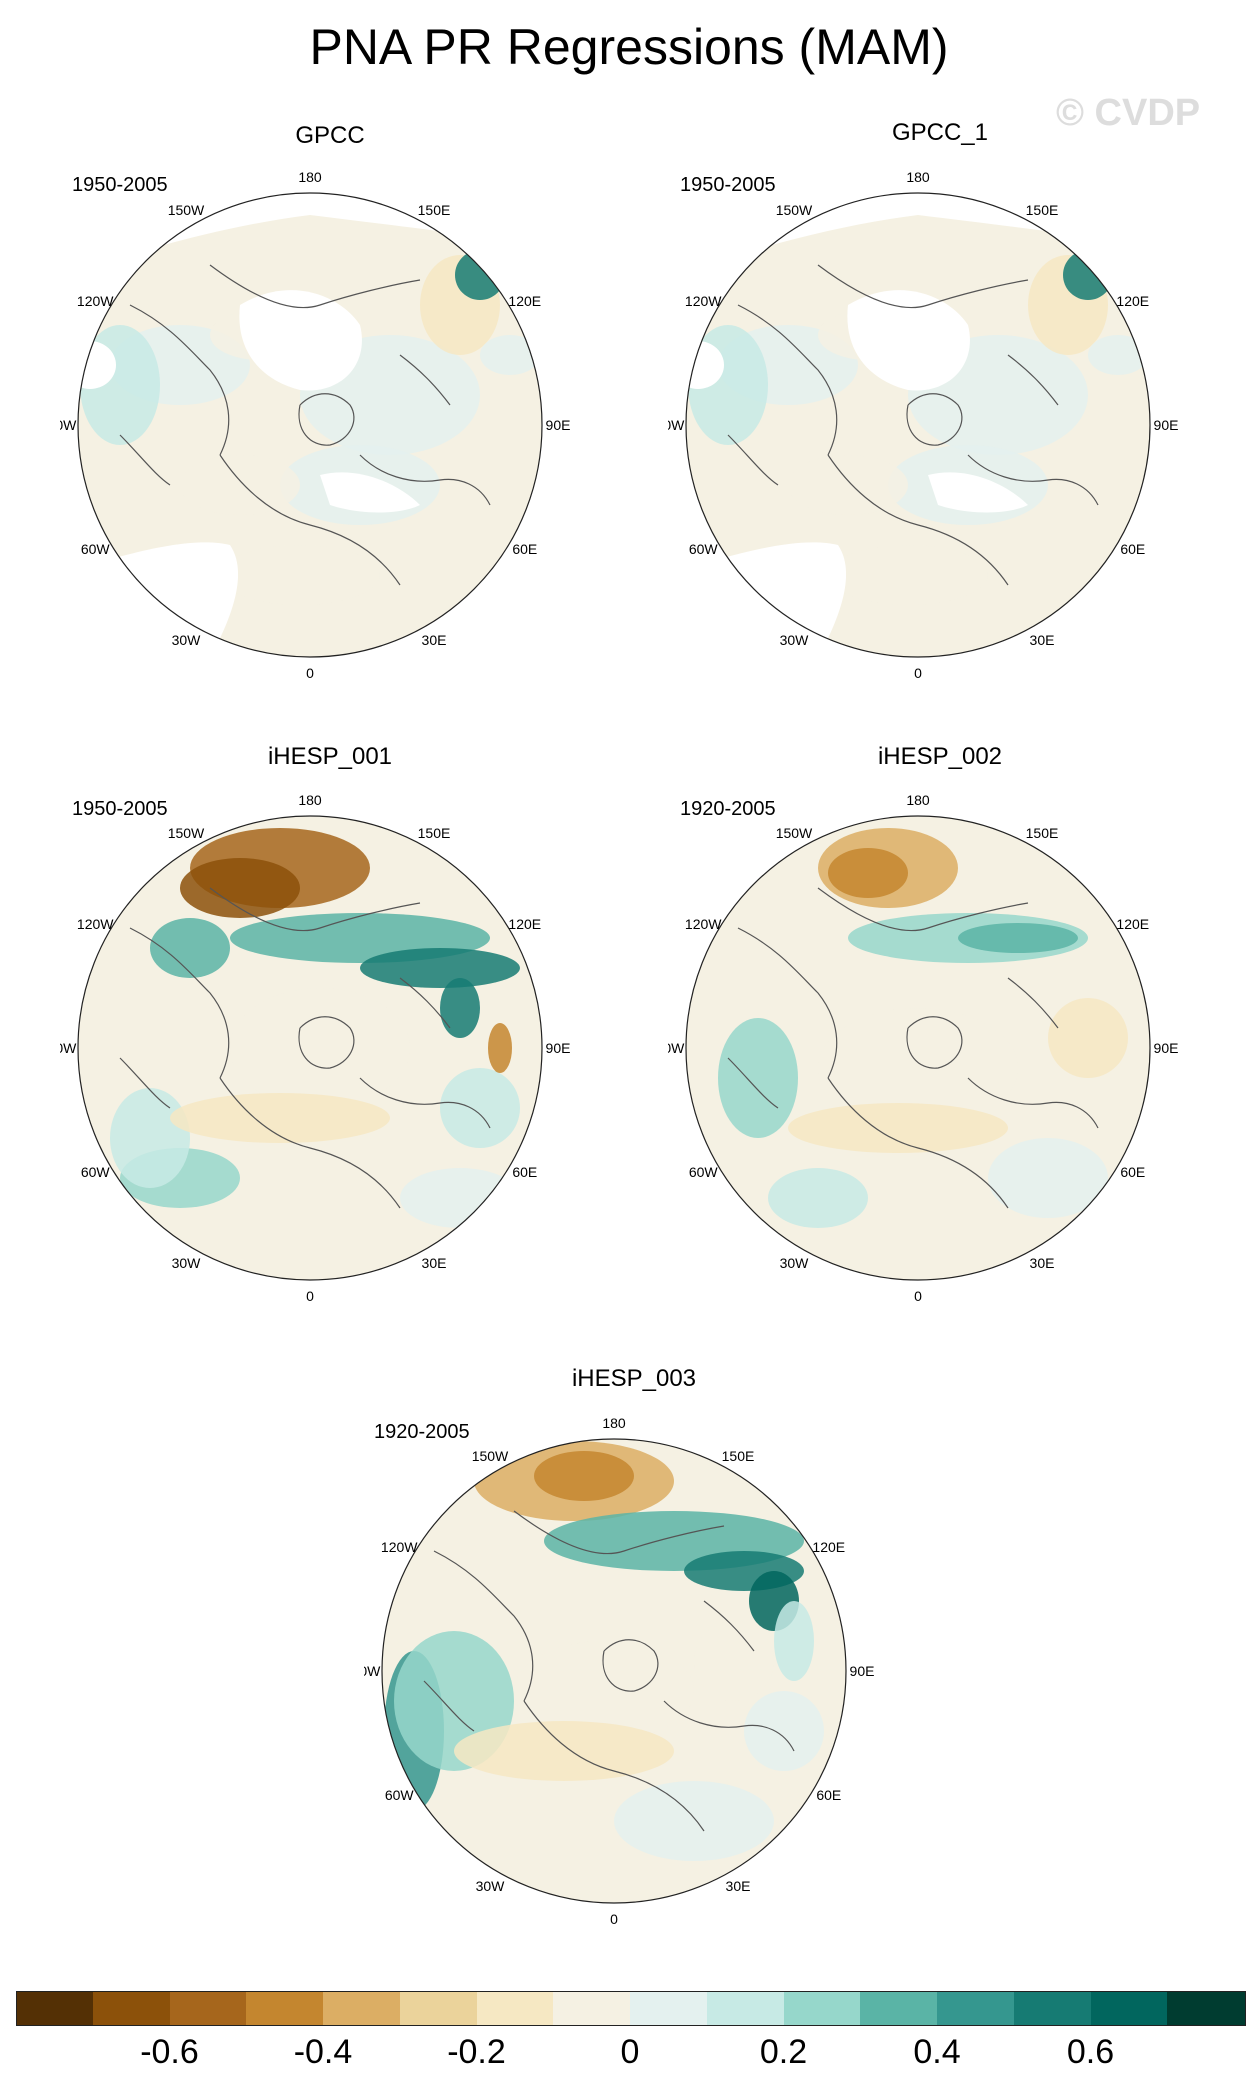  Describe the element at coordinates (1090, 2052) in the screenshot. I see `colorbar-tick-label: 0.6` at that location.